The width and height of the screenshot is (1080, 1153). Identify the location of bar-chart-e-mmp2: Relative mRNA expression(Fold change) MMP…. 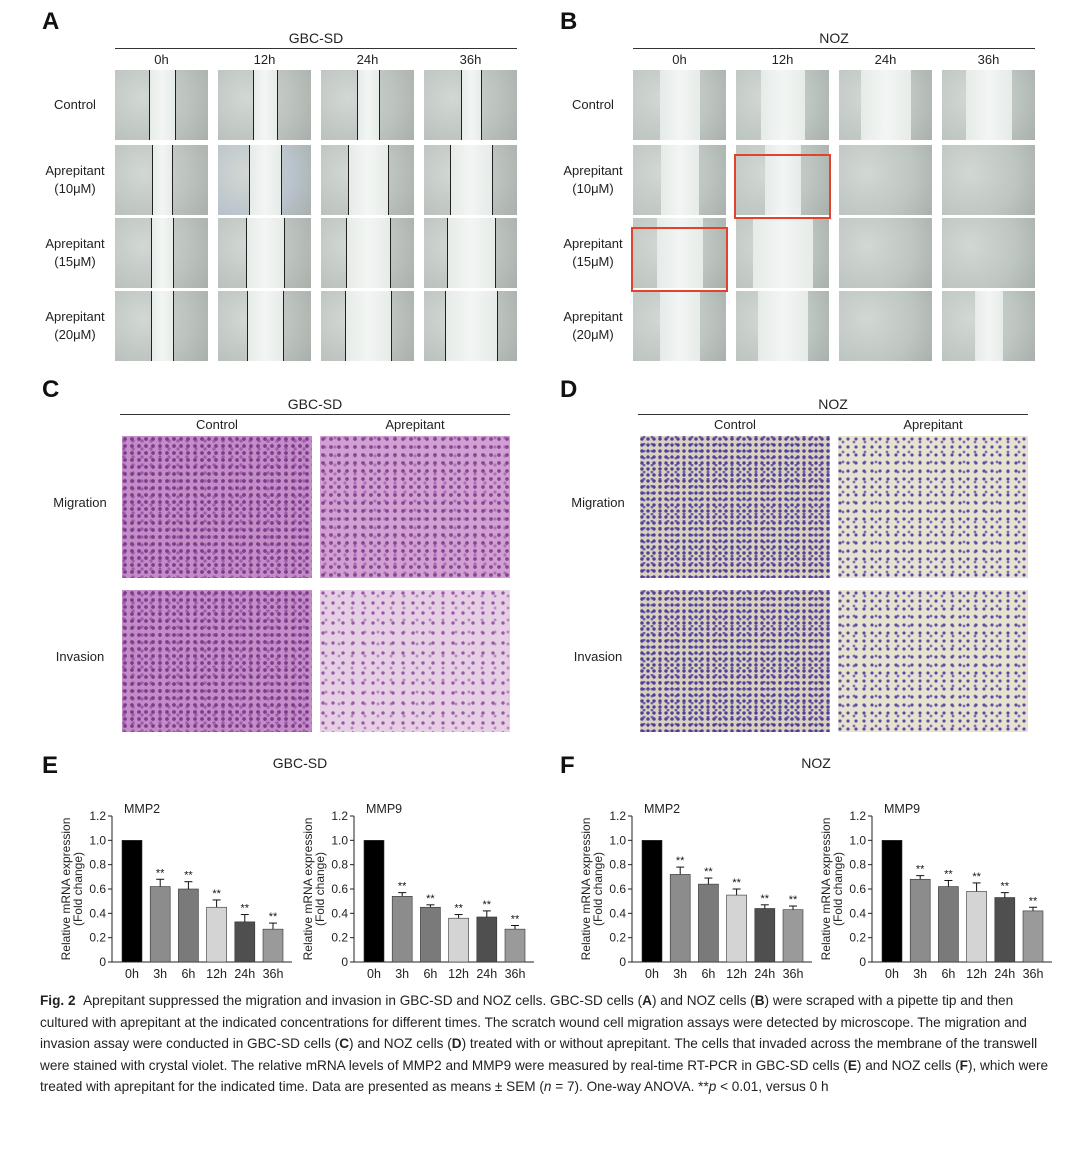
(175, 891).